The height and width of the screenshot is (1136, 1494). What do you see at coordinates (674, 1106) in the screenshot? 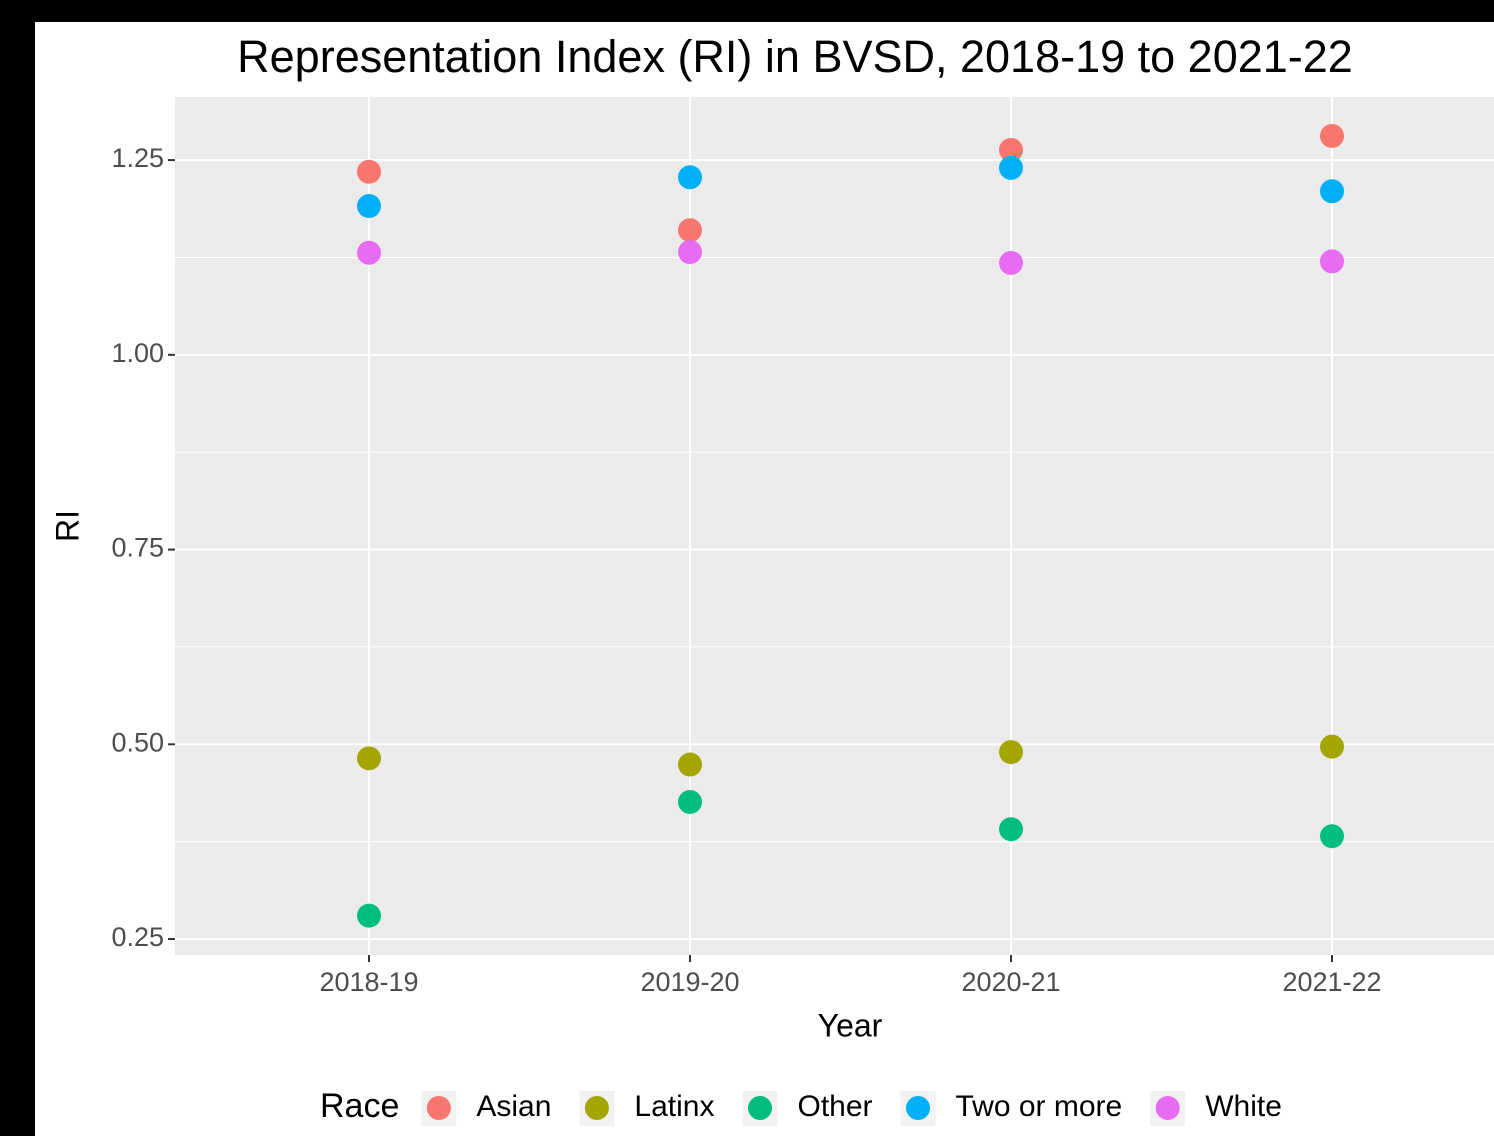
I see `legend-label: Latinx` at bounding box center [674, 1106].